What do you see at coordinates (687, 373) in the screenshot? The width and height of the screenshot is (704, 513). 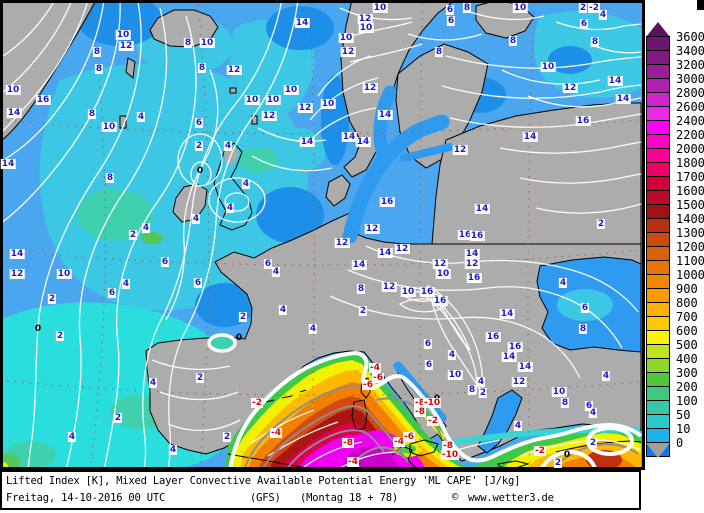 I see `scale-label: 300` at bounding box center [687, 373].